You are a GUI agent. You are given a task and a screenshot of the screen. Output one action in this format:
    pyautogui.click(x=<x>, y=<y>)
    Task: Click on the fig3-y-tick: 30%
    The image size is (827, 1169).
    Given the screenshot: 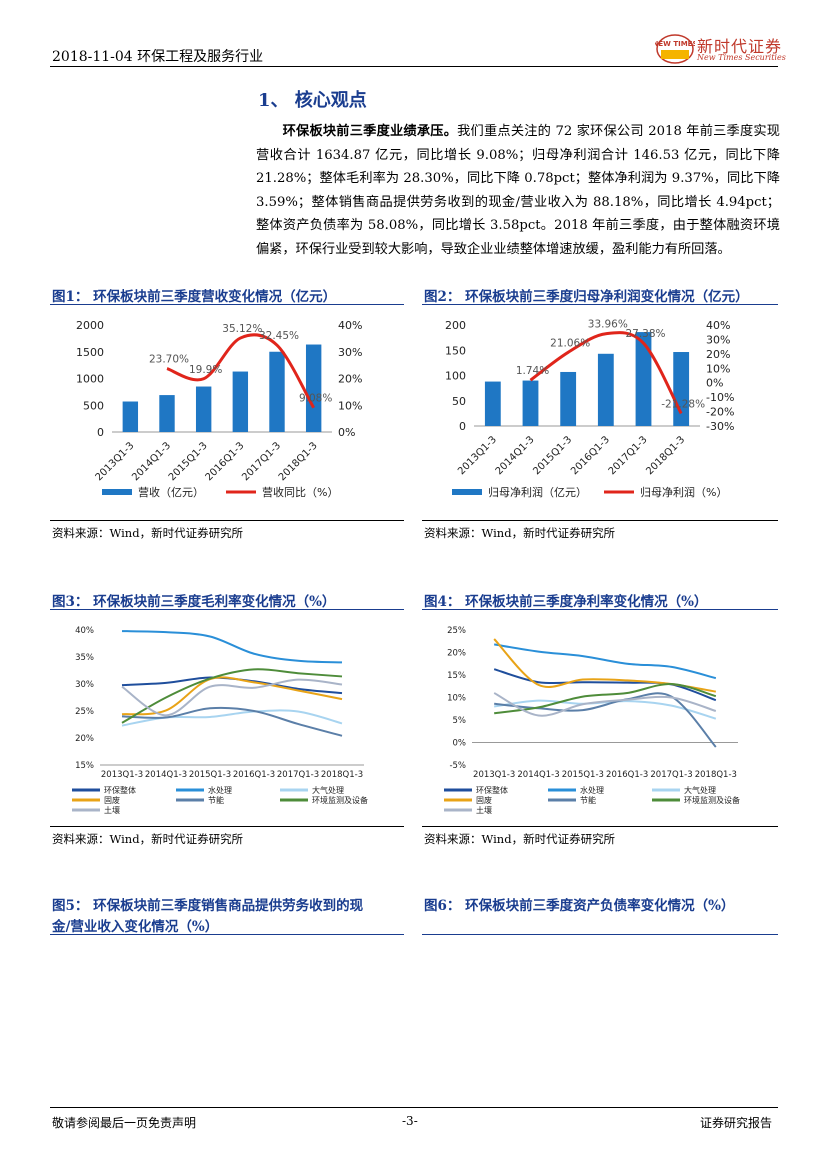 What is the action you would take?
    pyautogui.click(x=84, y=685)
    